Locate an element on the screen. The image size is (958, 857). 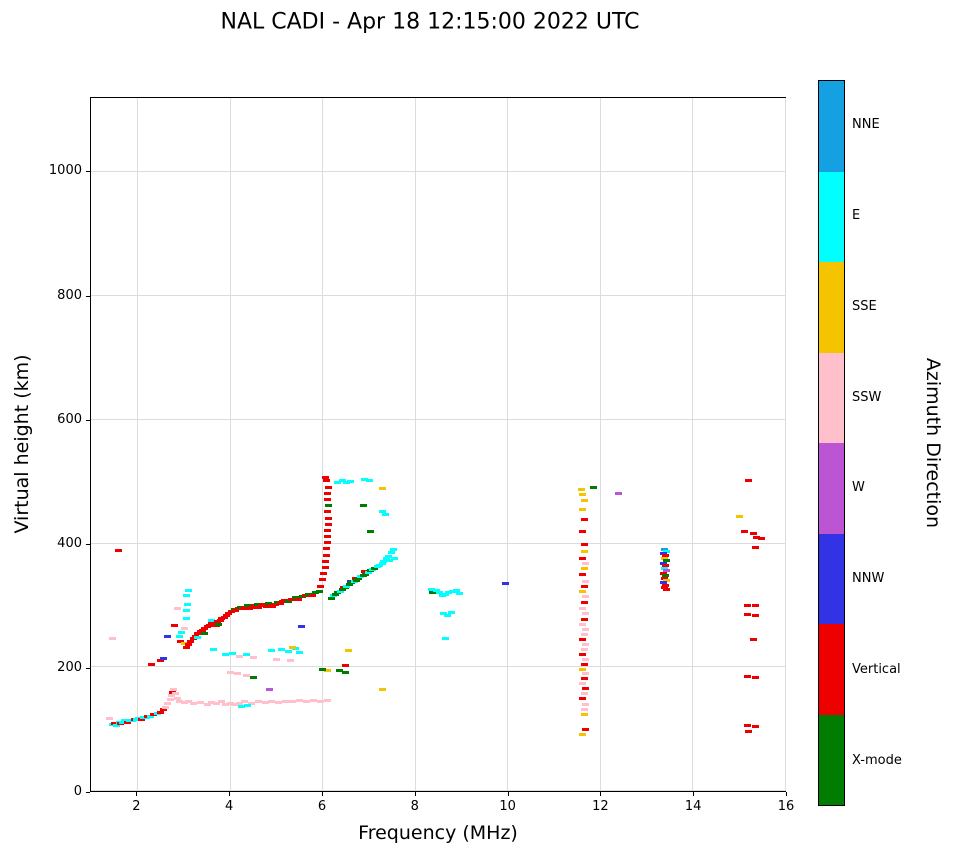
colorbar-tick-label: SSE is located at coordinates (864, 306).